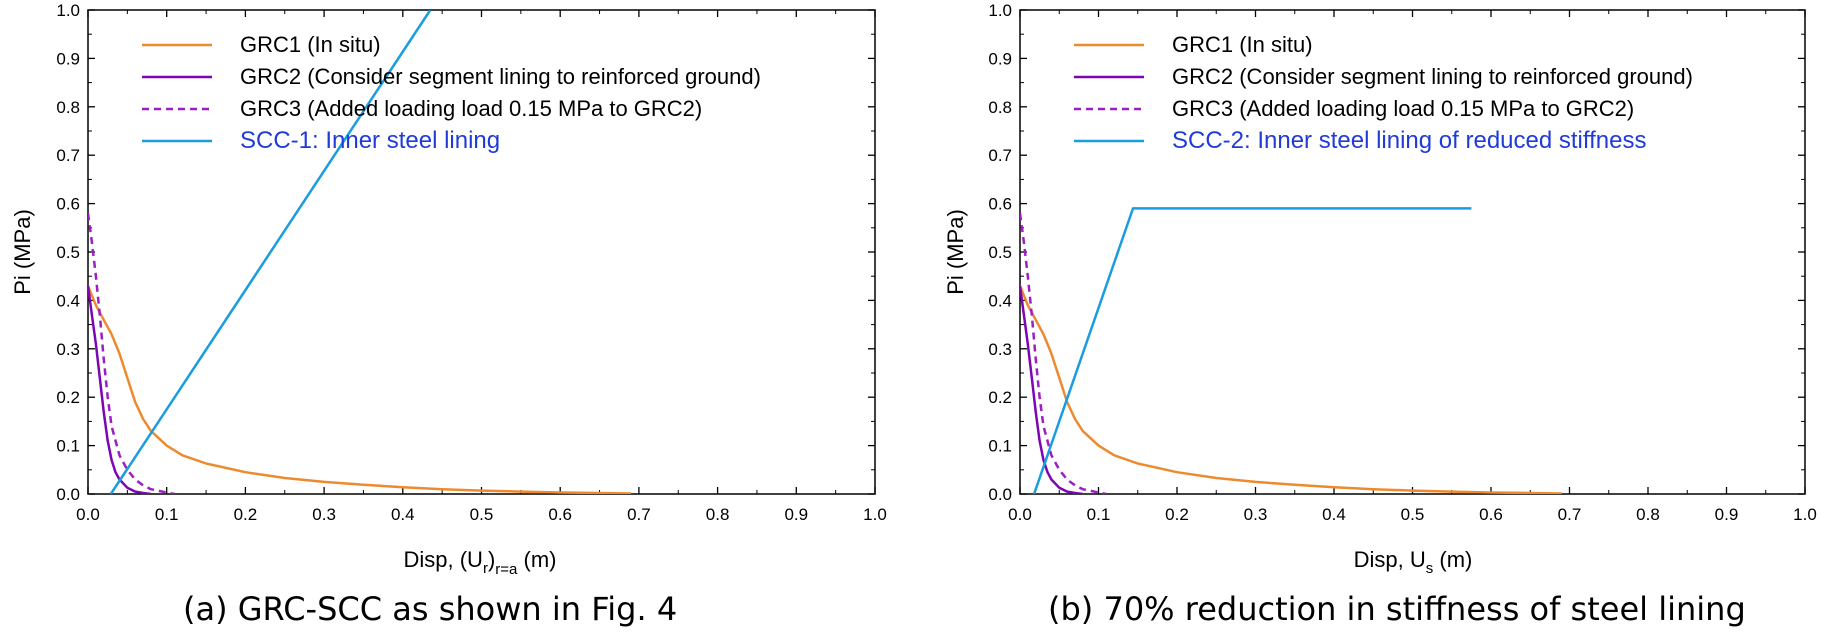 This screenshot has width=1824, height=638. I want to click on x-axis-label-main: Disp, U, so click(1390, 559).